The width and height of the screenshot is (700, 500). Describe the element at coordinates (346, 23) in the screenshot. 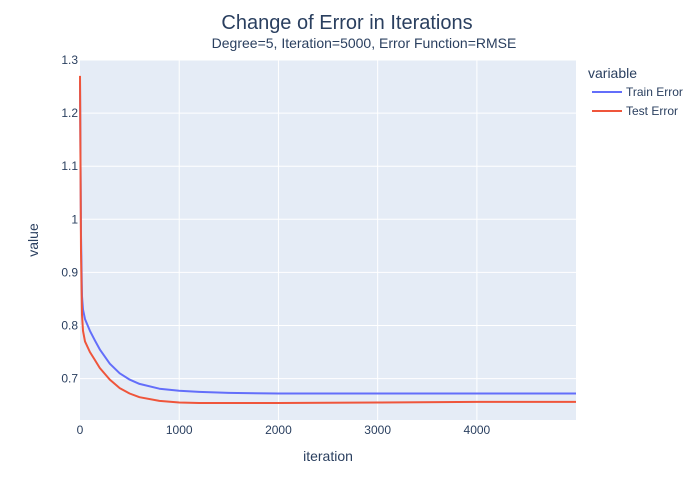

I see `chart-title: Change of Error in Iterations` at that location.